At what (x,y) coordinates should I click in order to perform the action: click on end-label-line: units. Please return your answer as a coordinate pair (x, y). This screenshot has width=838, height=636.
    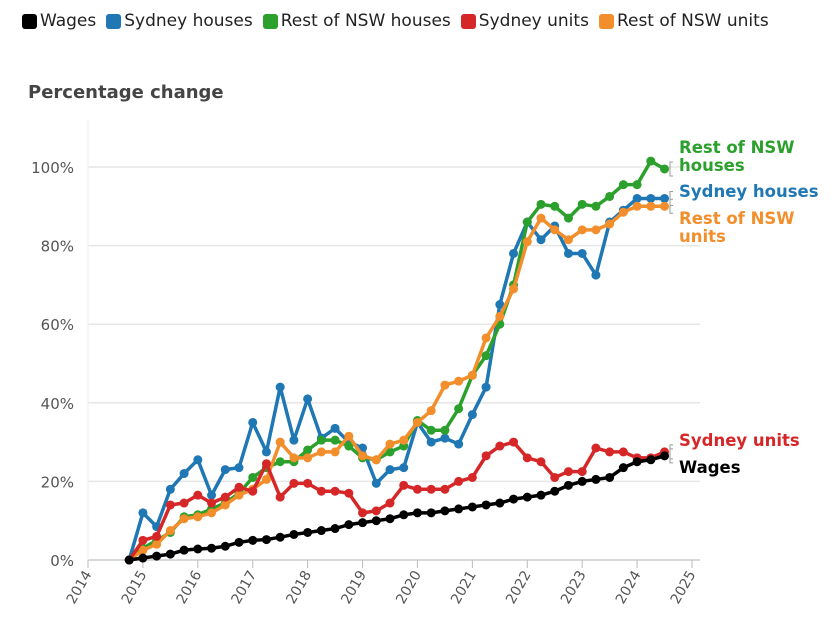
    Looking at the image, I should click on (702, 236).